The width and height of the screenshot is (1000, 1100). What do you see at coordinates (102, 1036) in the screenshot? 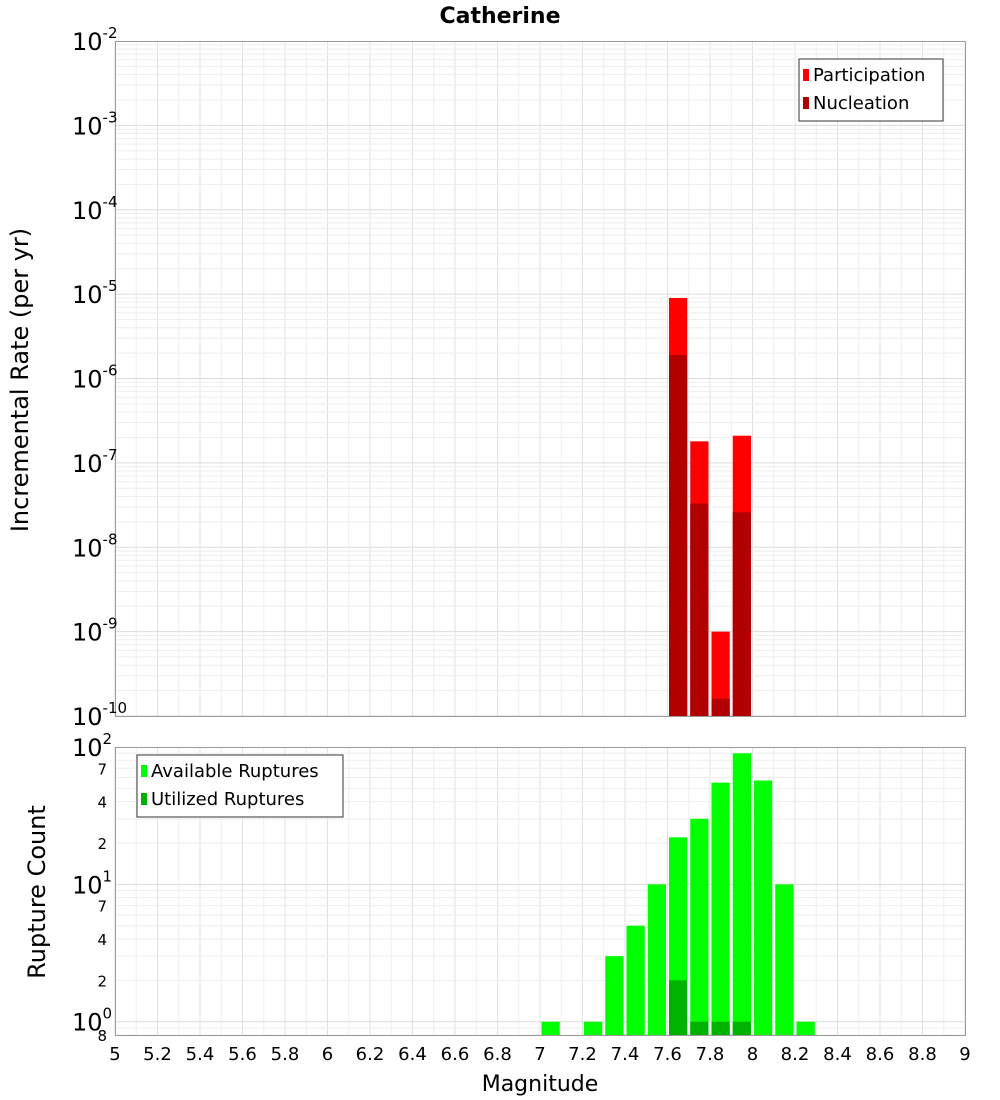
I see `y-minor-tick-label: 8` at bounding box center [102, 1036].